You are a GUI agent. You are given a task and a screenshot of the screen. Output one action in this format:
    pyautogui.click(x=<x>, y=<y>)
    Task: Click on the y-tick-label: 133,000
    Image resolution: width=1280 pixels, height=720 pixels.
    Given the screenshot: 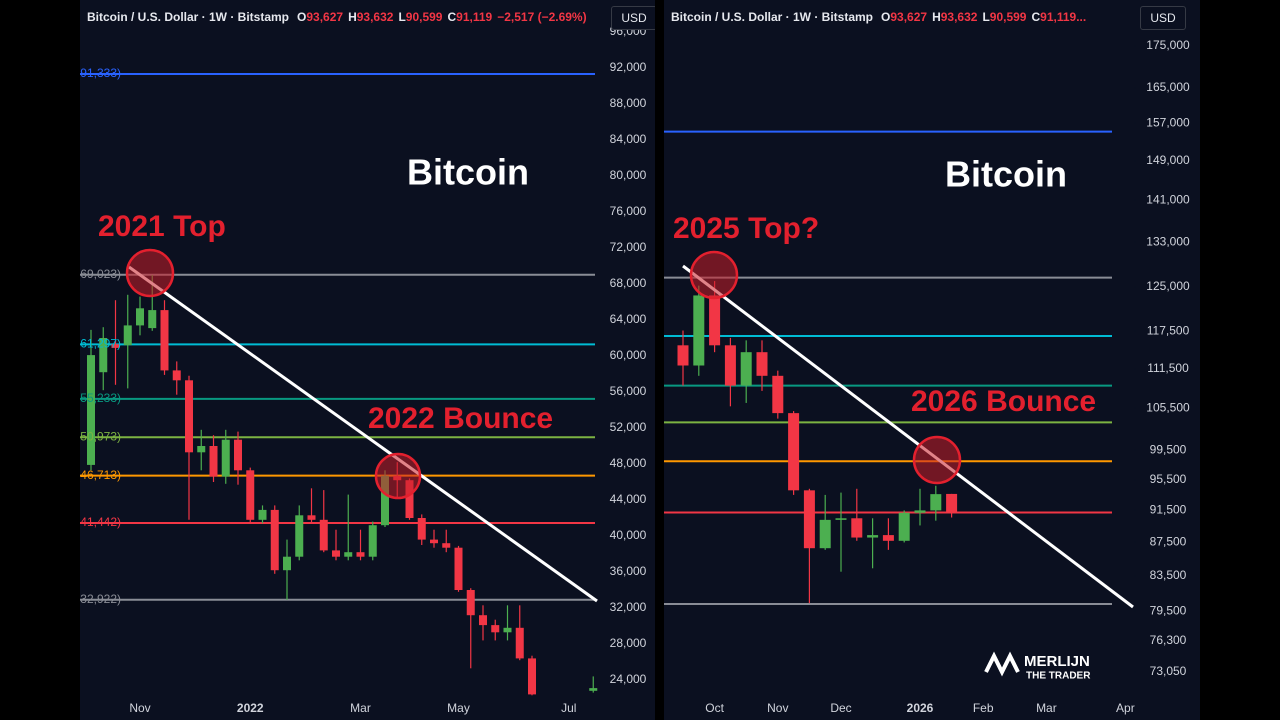 What is the action you would take?
    pyautogui.click(x=1168, y=241)
    